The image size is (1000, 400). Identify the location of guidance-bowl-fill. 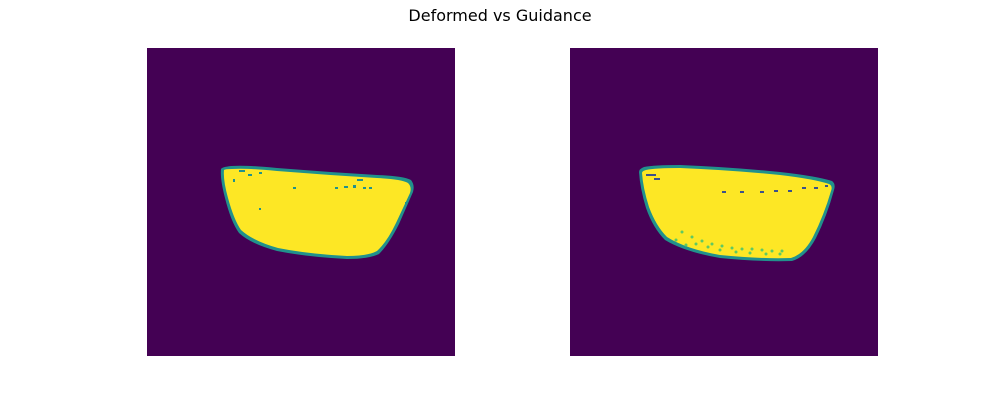
(737, 213).